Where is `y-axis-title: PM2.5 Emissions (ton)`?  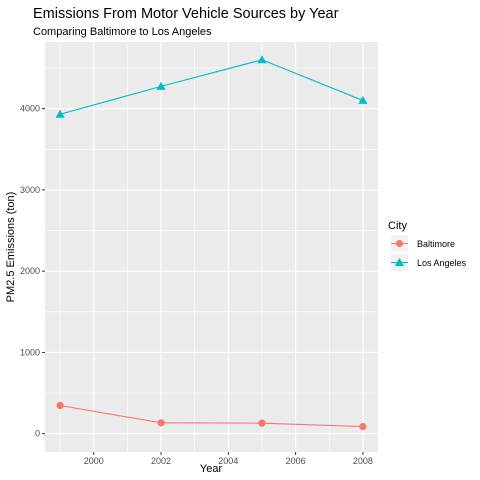
y-axis-title: PM2.5 Emissions (ton) is located at coordinates (11, 247).